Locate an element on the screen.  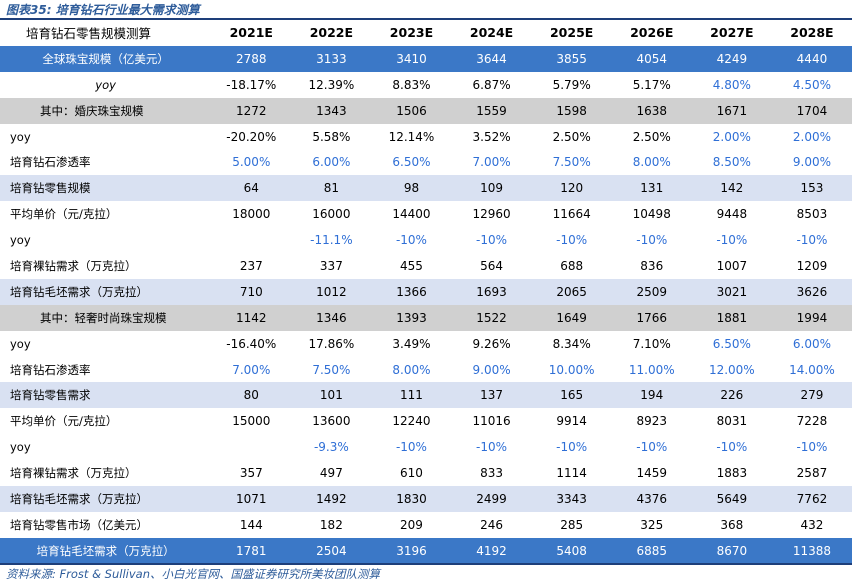
table-cell: 1492 is located at coordinates (331, 499).